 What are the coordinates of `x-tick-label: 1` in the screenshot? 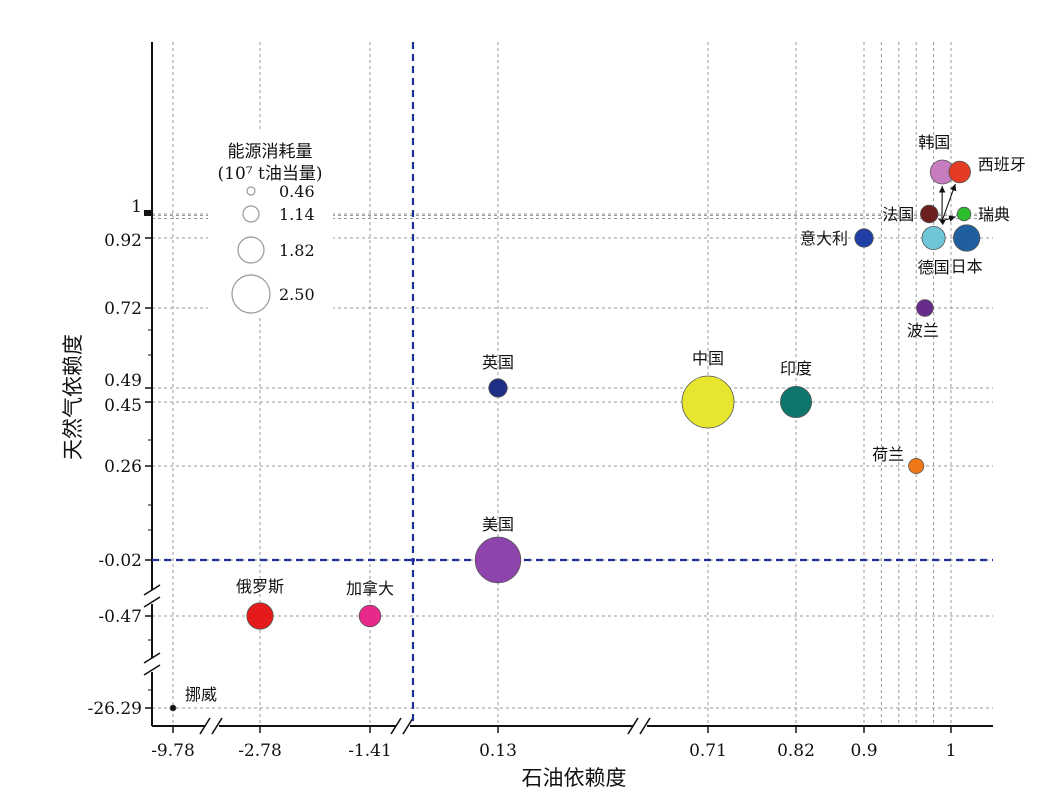 It's located at (951, 751).